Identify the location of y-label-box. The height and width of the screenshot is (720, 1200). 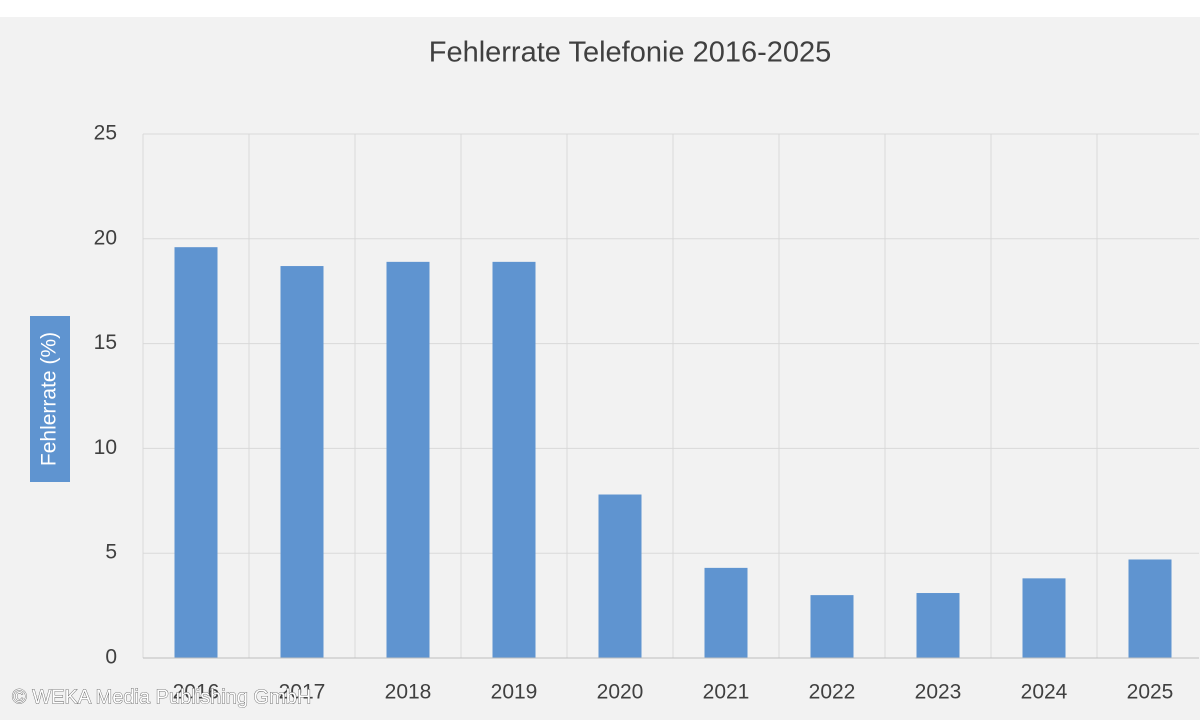
(50, 399).